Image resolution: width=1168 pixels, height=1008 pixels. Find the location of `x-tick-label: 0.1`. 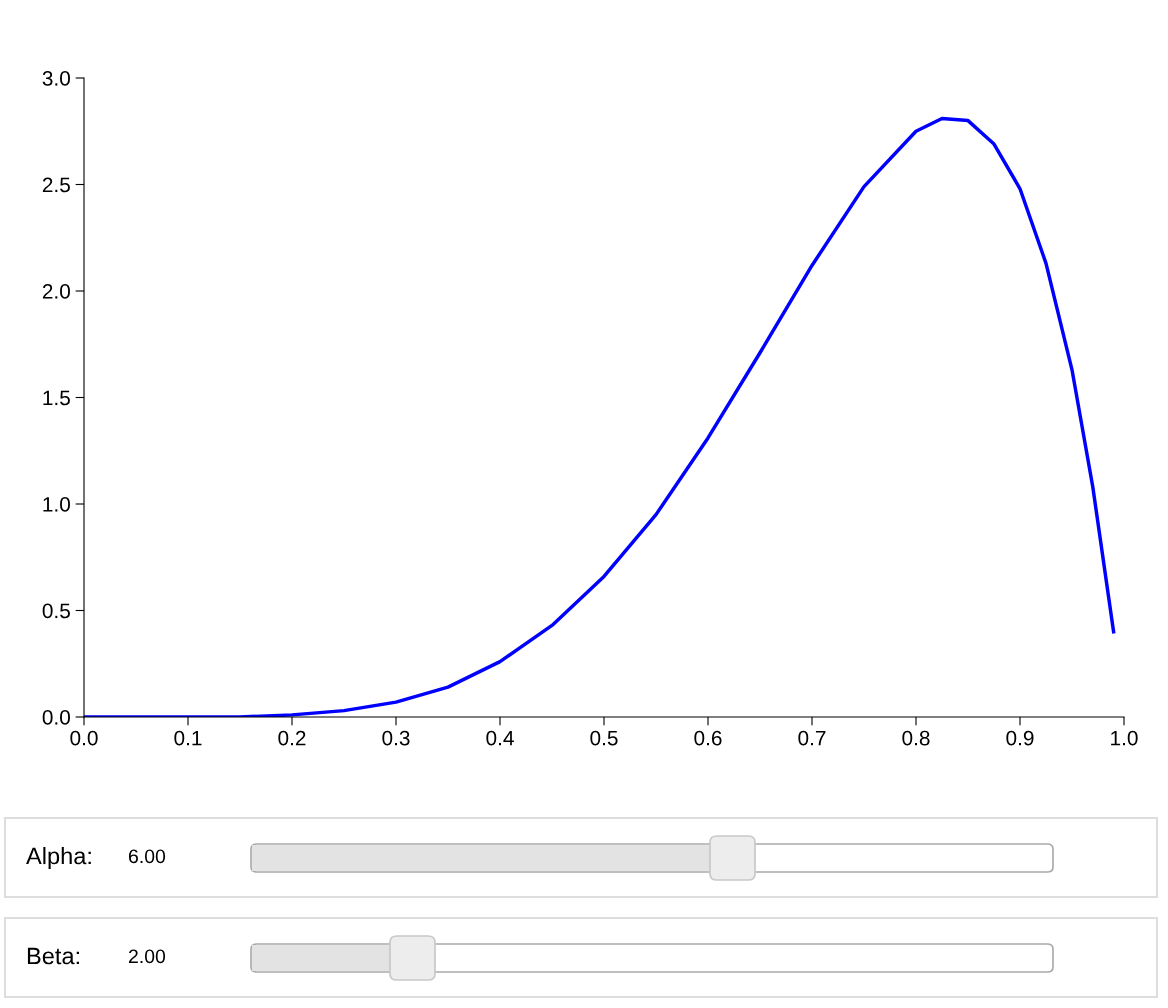

x-tick-label: 0.1 is located at coordinates (188, 738).